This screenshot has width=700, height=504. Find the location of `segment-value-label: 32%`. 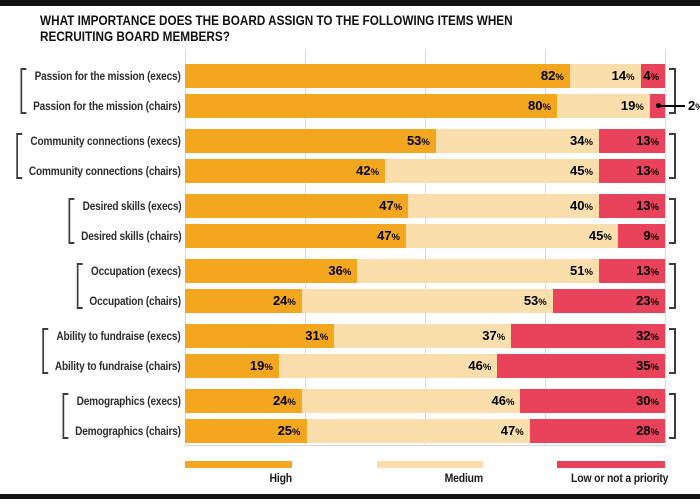

segment-value-label: 32% is located at coordinates (647, 336).